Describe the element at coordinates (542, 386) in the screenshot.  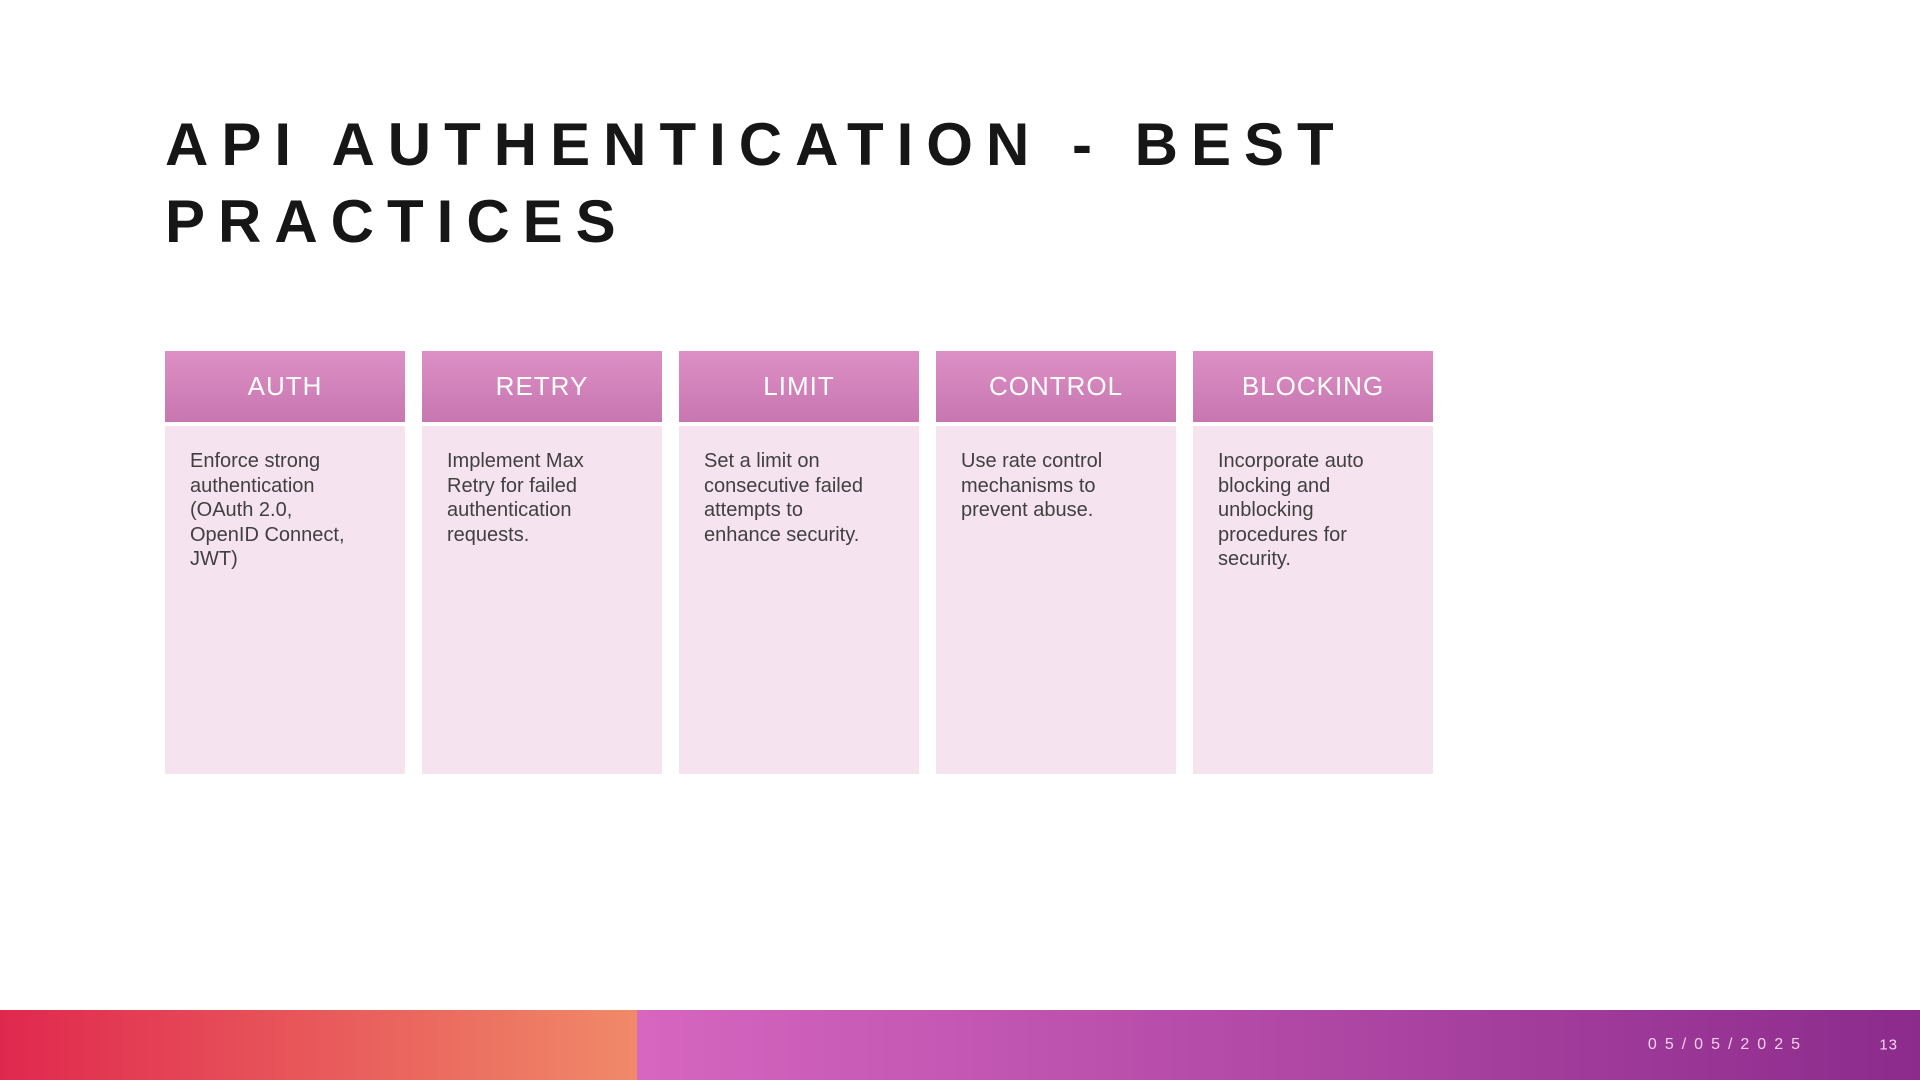
I see `card-retry-header: RETRY` at that location.